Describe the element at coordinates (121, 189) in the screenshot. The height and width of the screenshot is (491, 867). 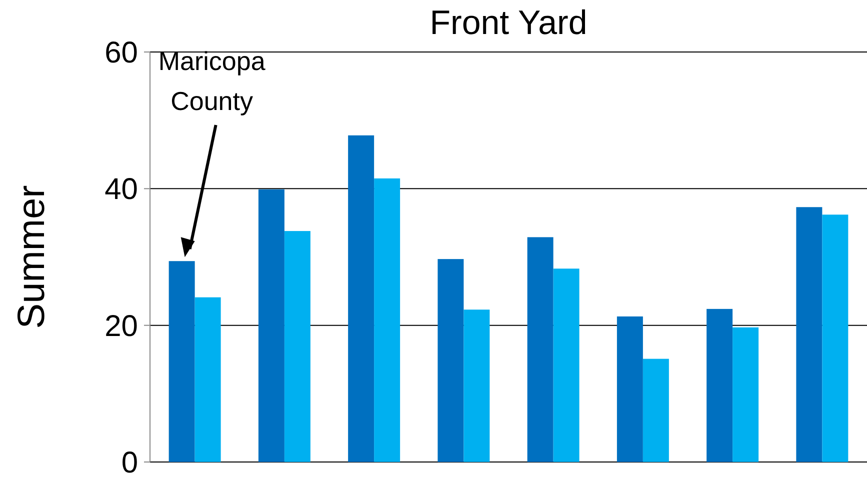
I see `y-tick-label: 40` at that location.